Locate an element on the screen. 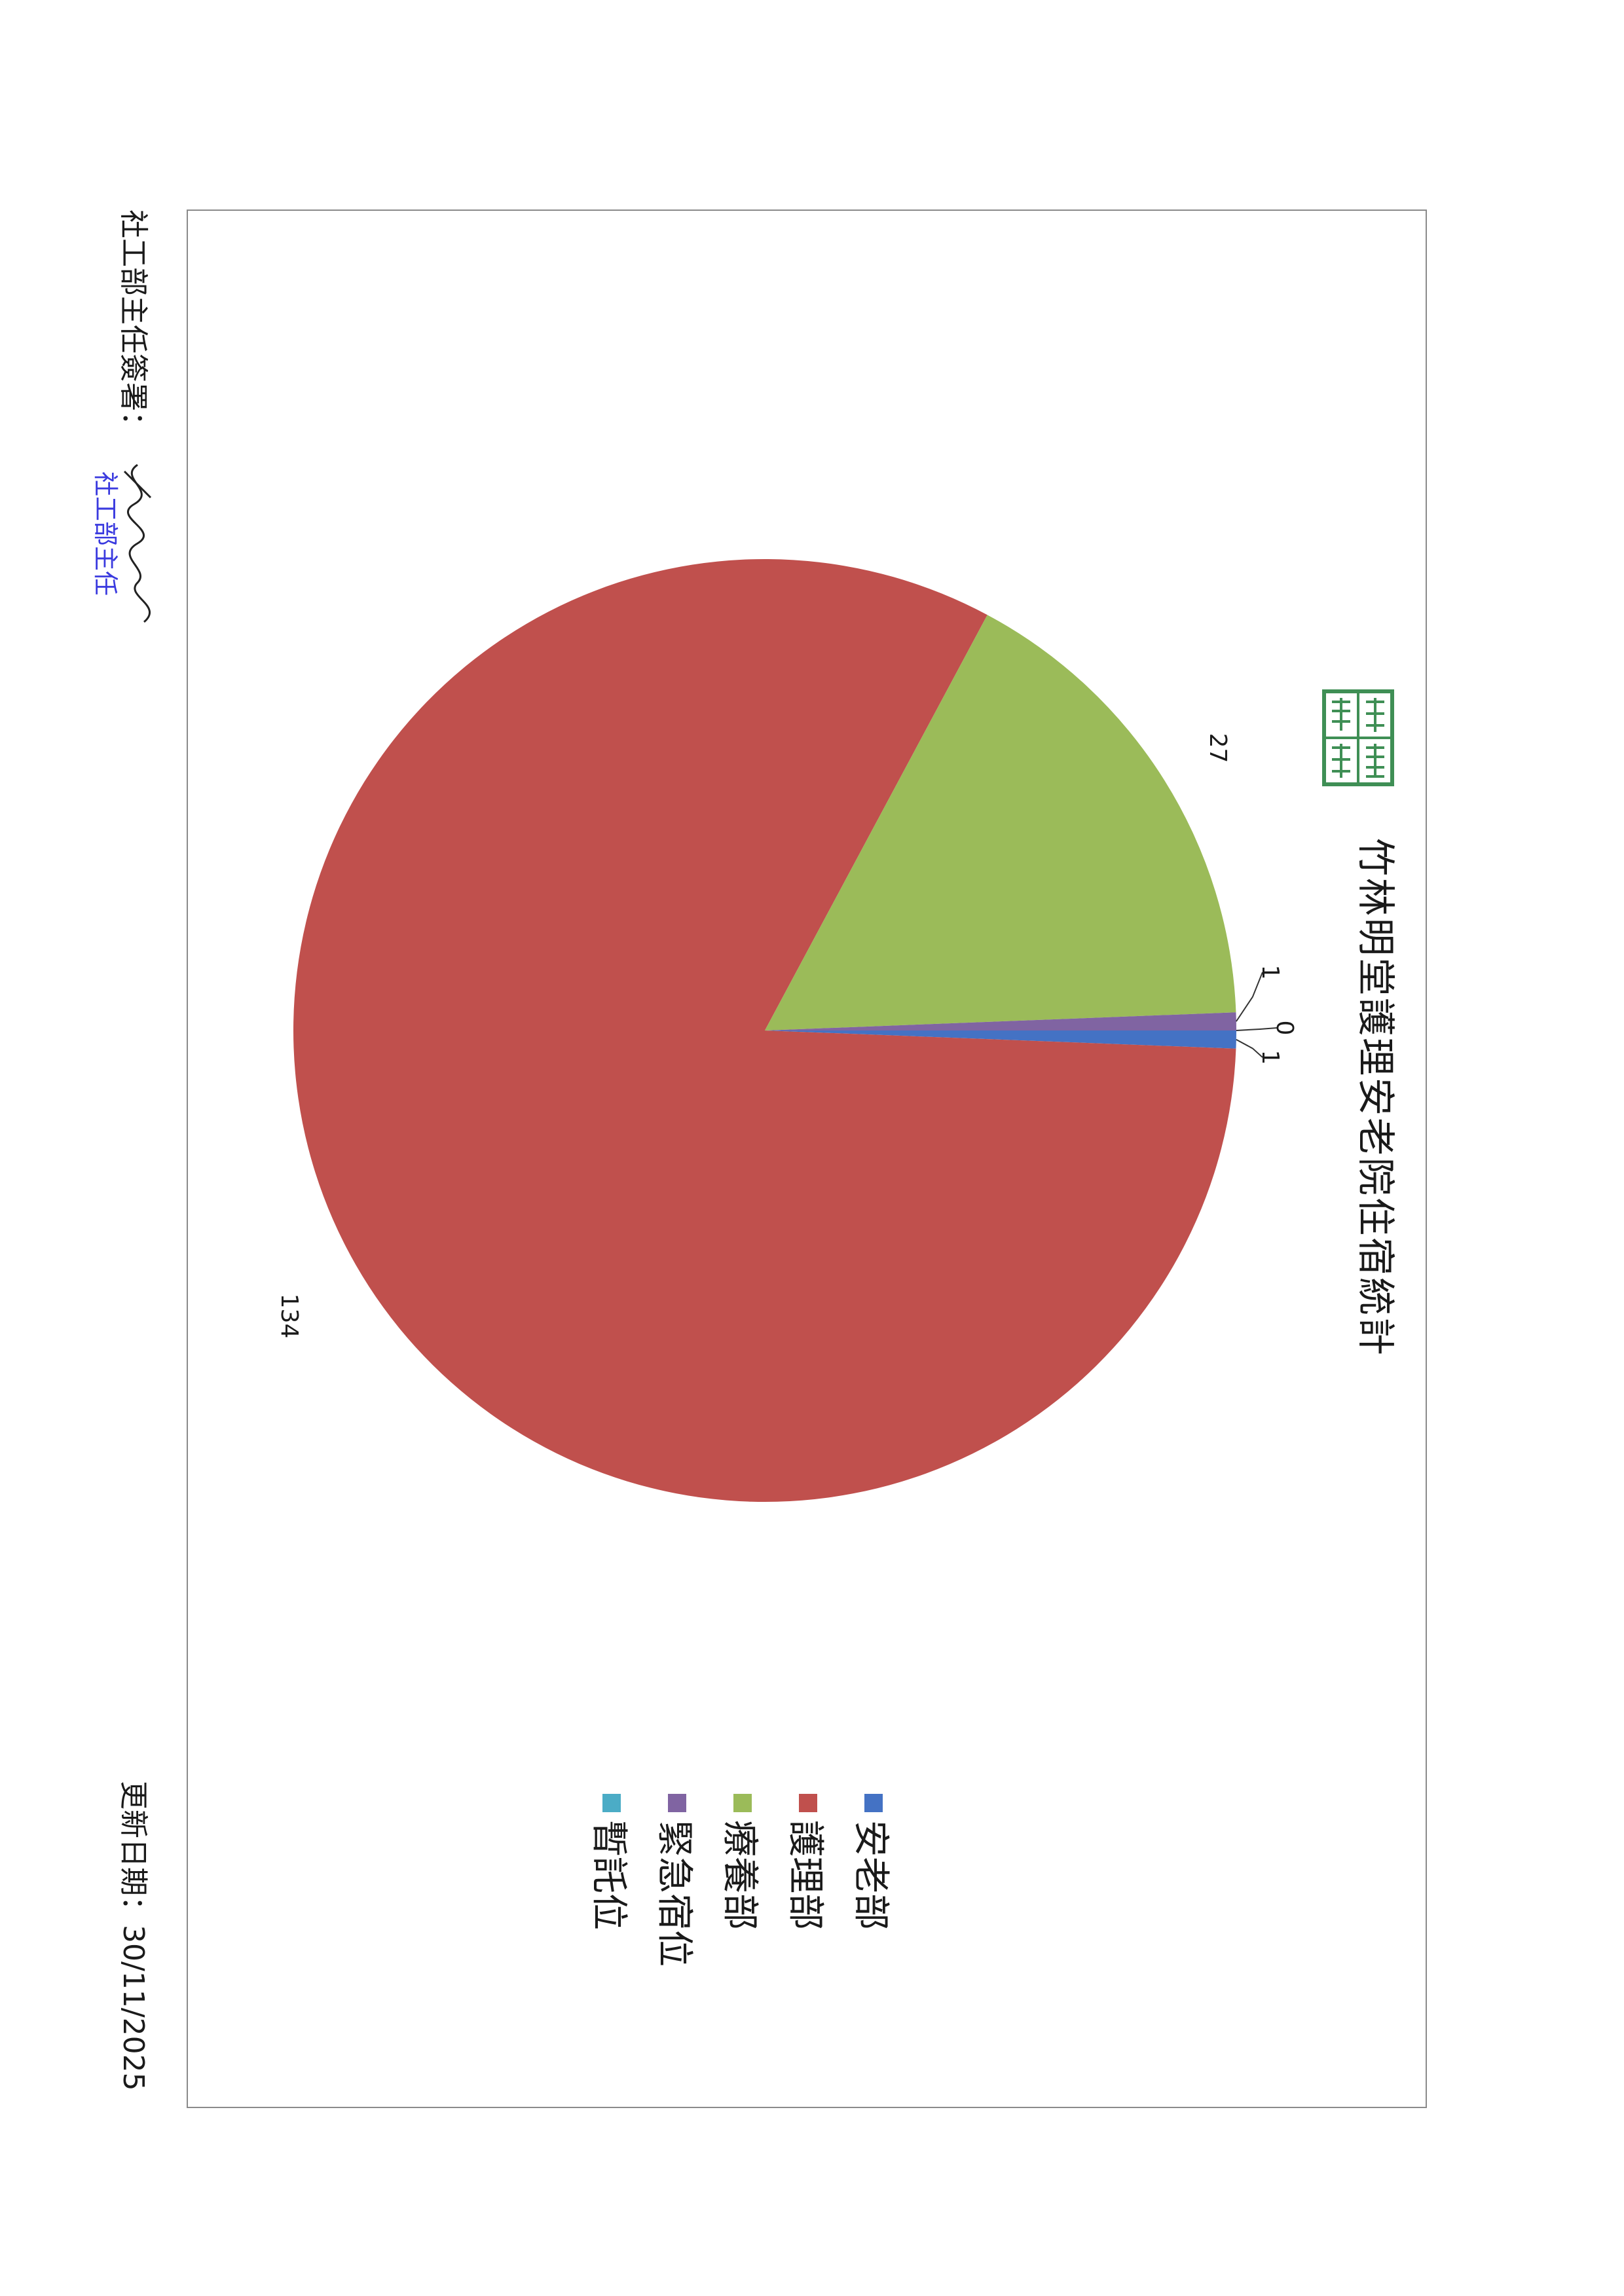  legend-label: 安老部 is located at coordinates (870, 1875).